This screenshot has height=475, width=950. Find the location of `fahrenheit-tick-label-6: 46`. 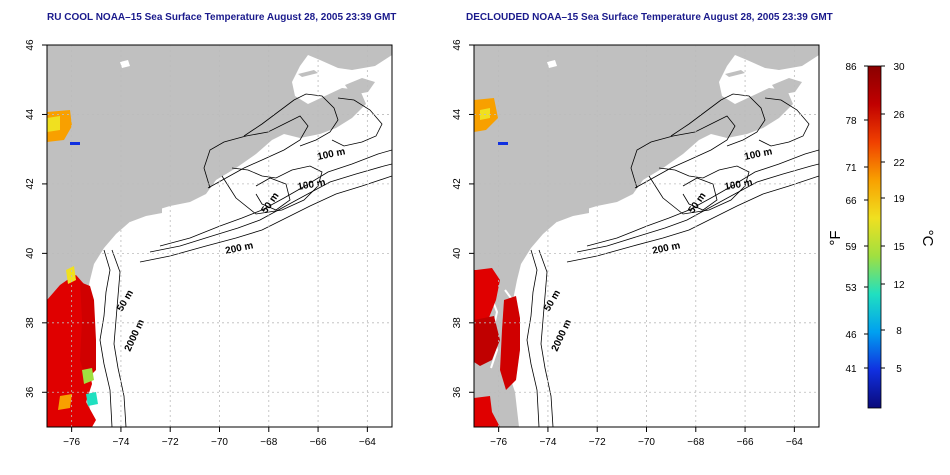

fahrenheit-tick-label-6: 46 is located at coordinates (851, 335).